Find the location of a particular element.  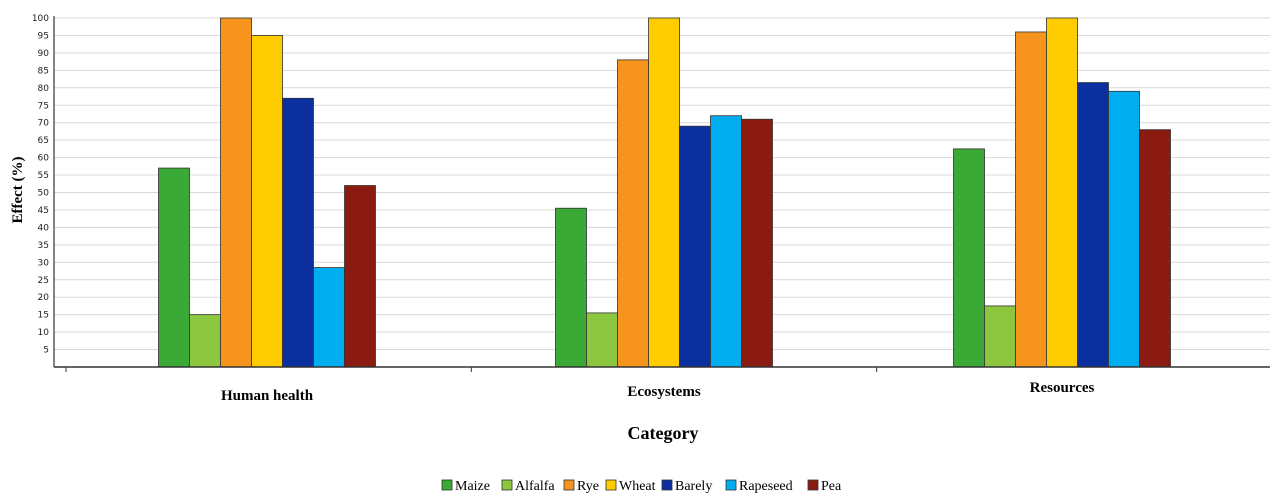

category-label: Ecosystems is located at coordinates (663, 392).